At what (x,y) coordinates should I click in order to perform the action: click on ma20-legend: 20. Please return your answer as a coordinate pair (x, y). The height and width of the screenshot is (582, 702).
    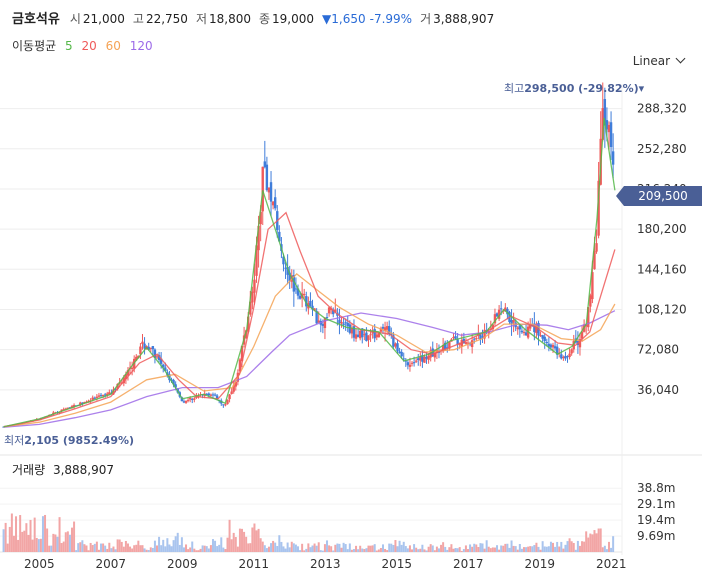
    Looking at the image, I should click on (89, 46).